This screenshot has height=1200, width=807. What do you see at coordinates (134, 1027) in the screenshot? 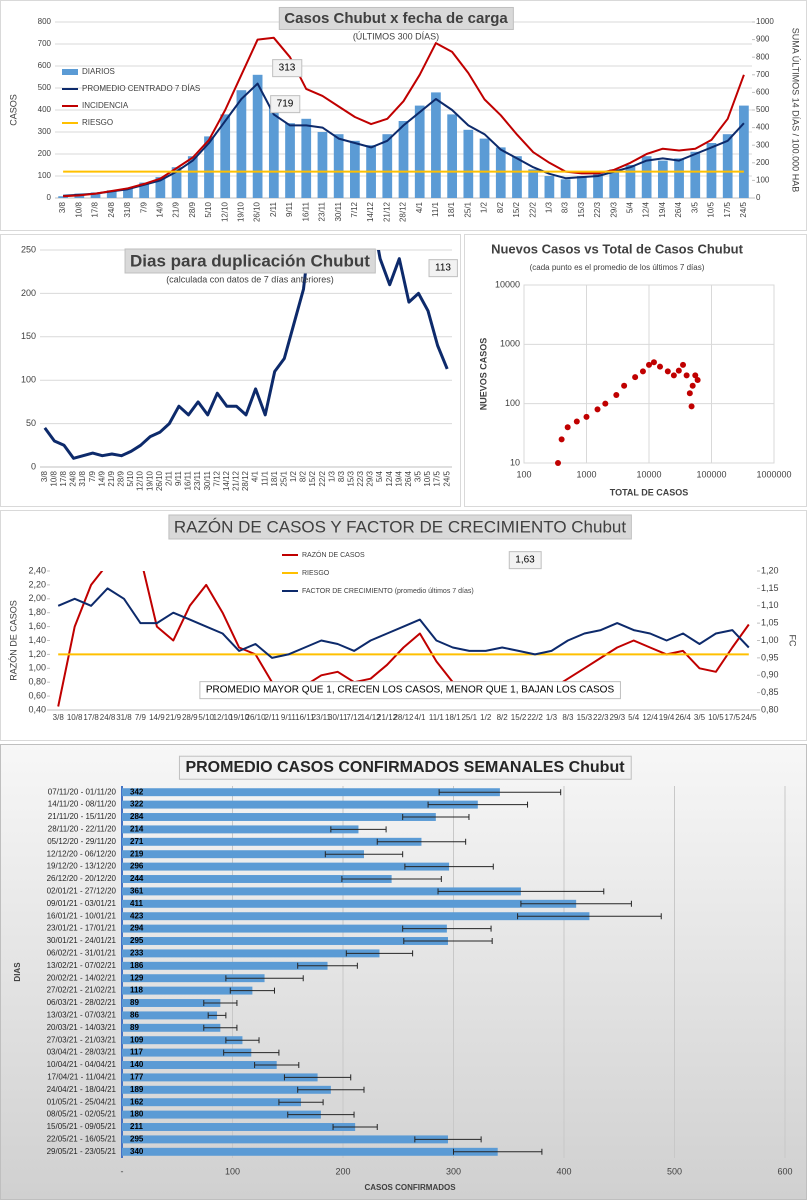
I see `data-label: 89` at bounding box center [134, 1027].